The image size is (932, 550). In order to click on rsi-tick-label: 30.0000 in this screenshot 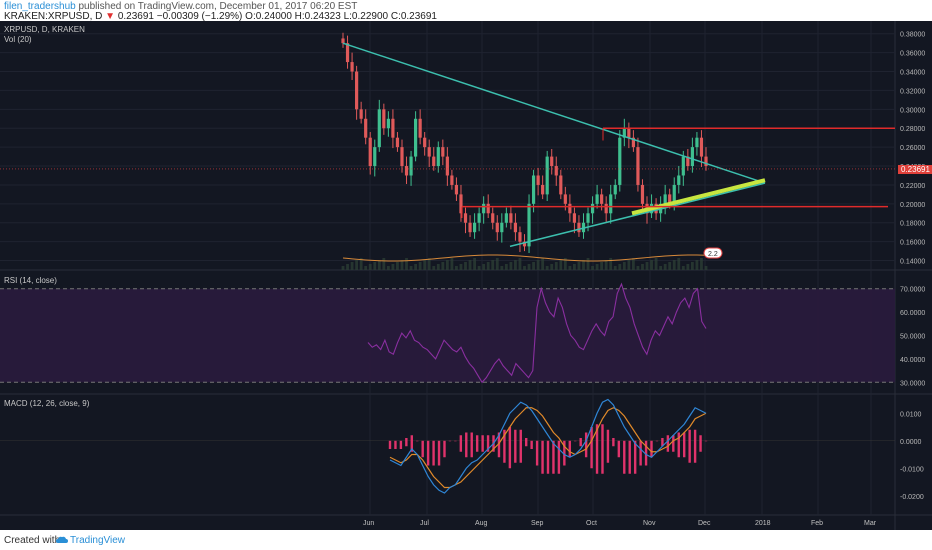, I will do `click(912, 383)`.